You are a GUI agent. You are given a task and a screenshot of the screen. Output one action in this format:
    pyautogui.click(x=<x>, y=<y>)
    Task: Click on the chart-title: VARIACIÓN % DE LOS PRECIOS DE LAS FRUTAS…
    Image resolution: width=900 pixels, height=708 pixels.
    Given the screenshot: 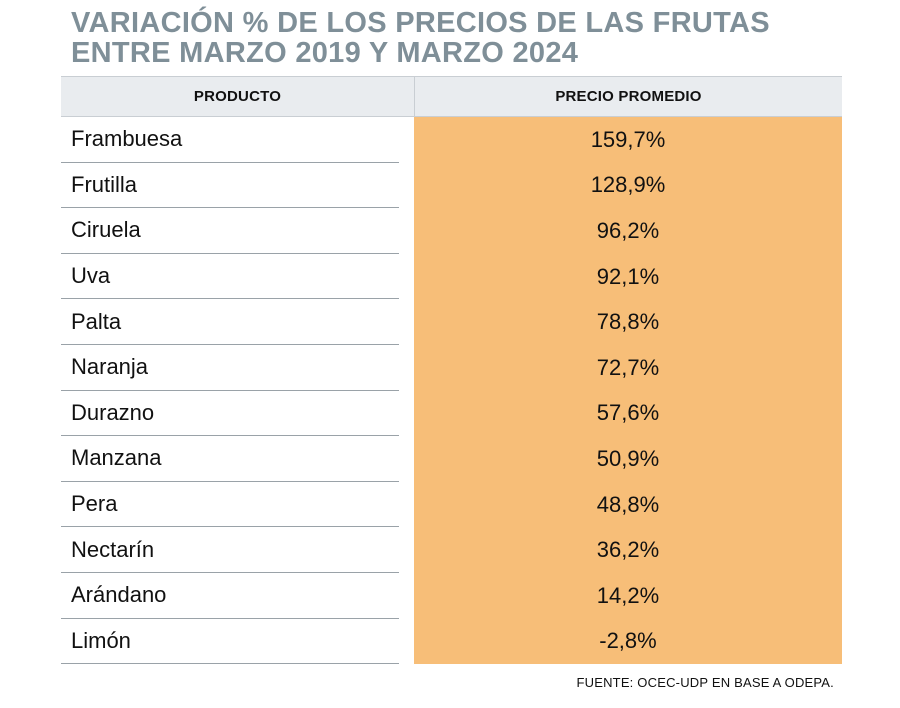 What is the action you would take?
    pyautogui.click(x=471, y=38)
    